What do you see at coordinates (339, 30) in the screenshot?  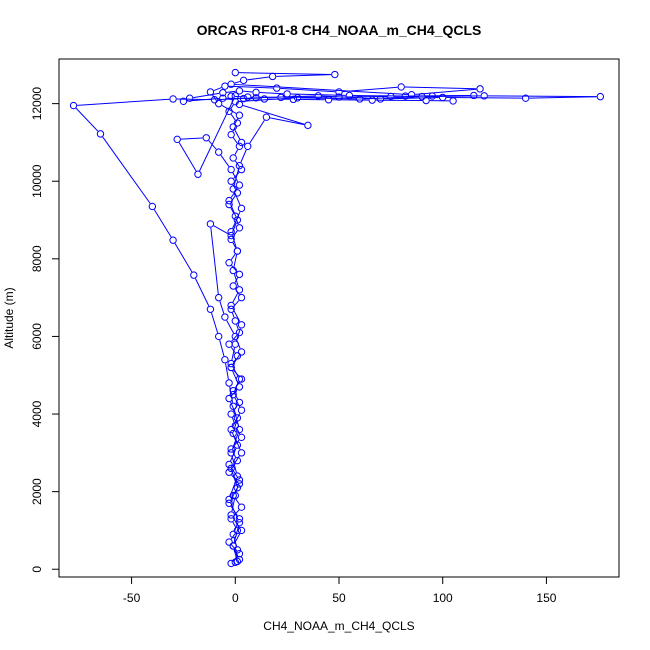 I see `chart-title: ORCAS RF01-8 CH4_NOAA_m_CH4_QCLS` at bounding box center [339, 30].